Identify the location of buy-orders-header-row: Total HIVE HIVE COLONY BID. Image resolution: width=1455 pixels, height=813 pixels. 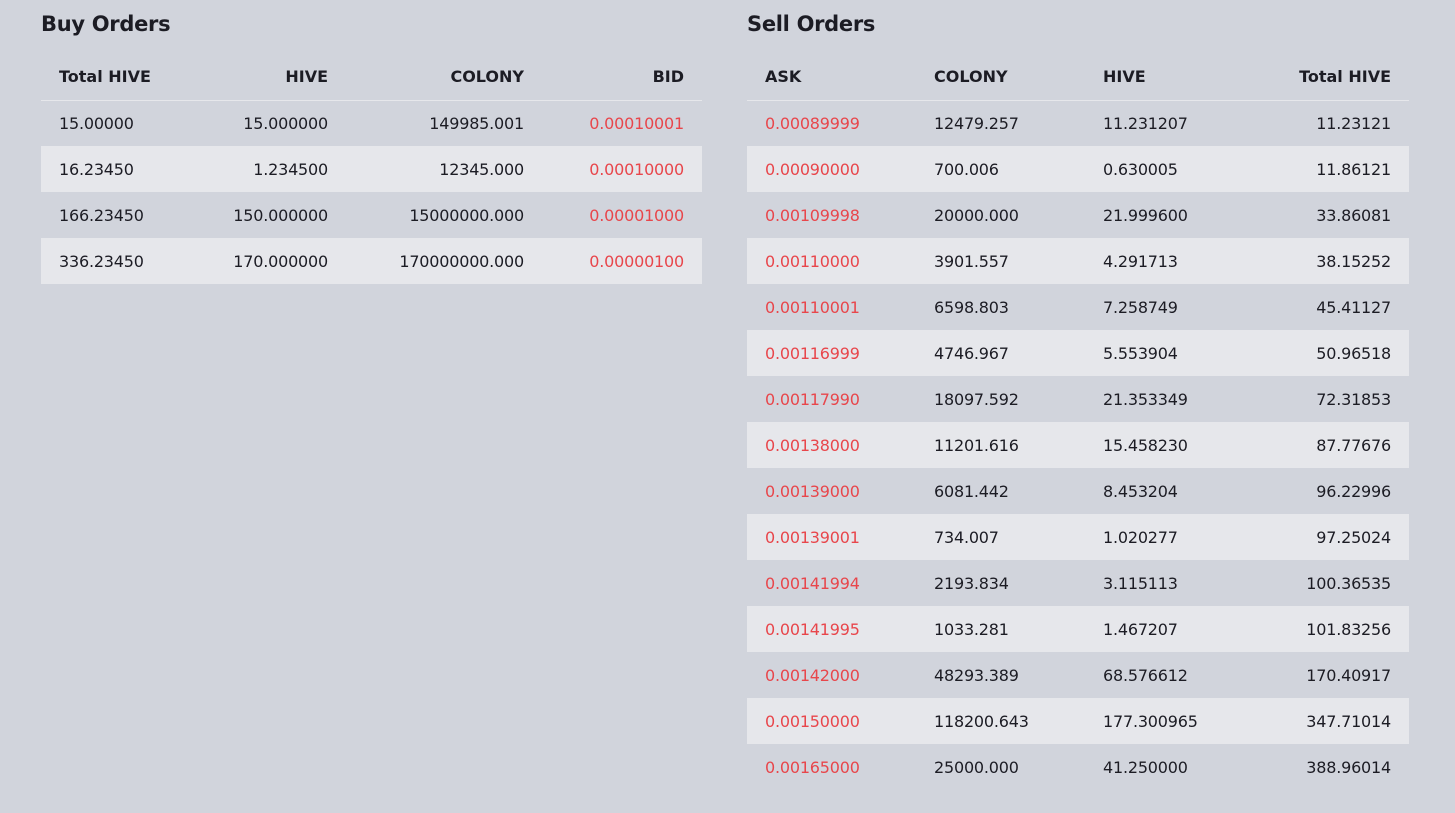
(371, 77).